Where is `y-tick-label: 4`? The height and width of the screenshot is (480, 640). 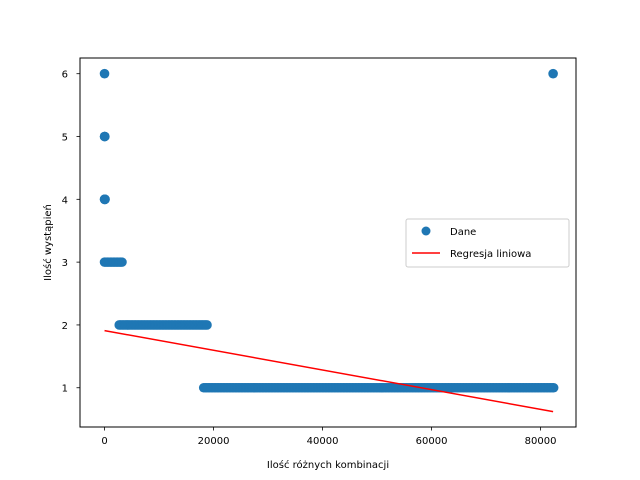 y-tick-label: 4 is located at coordinates (65, 200).